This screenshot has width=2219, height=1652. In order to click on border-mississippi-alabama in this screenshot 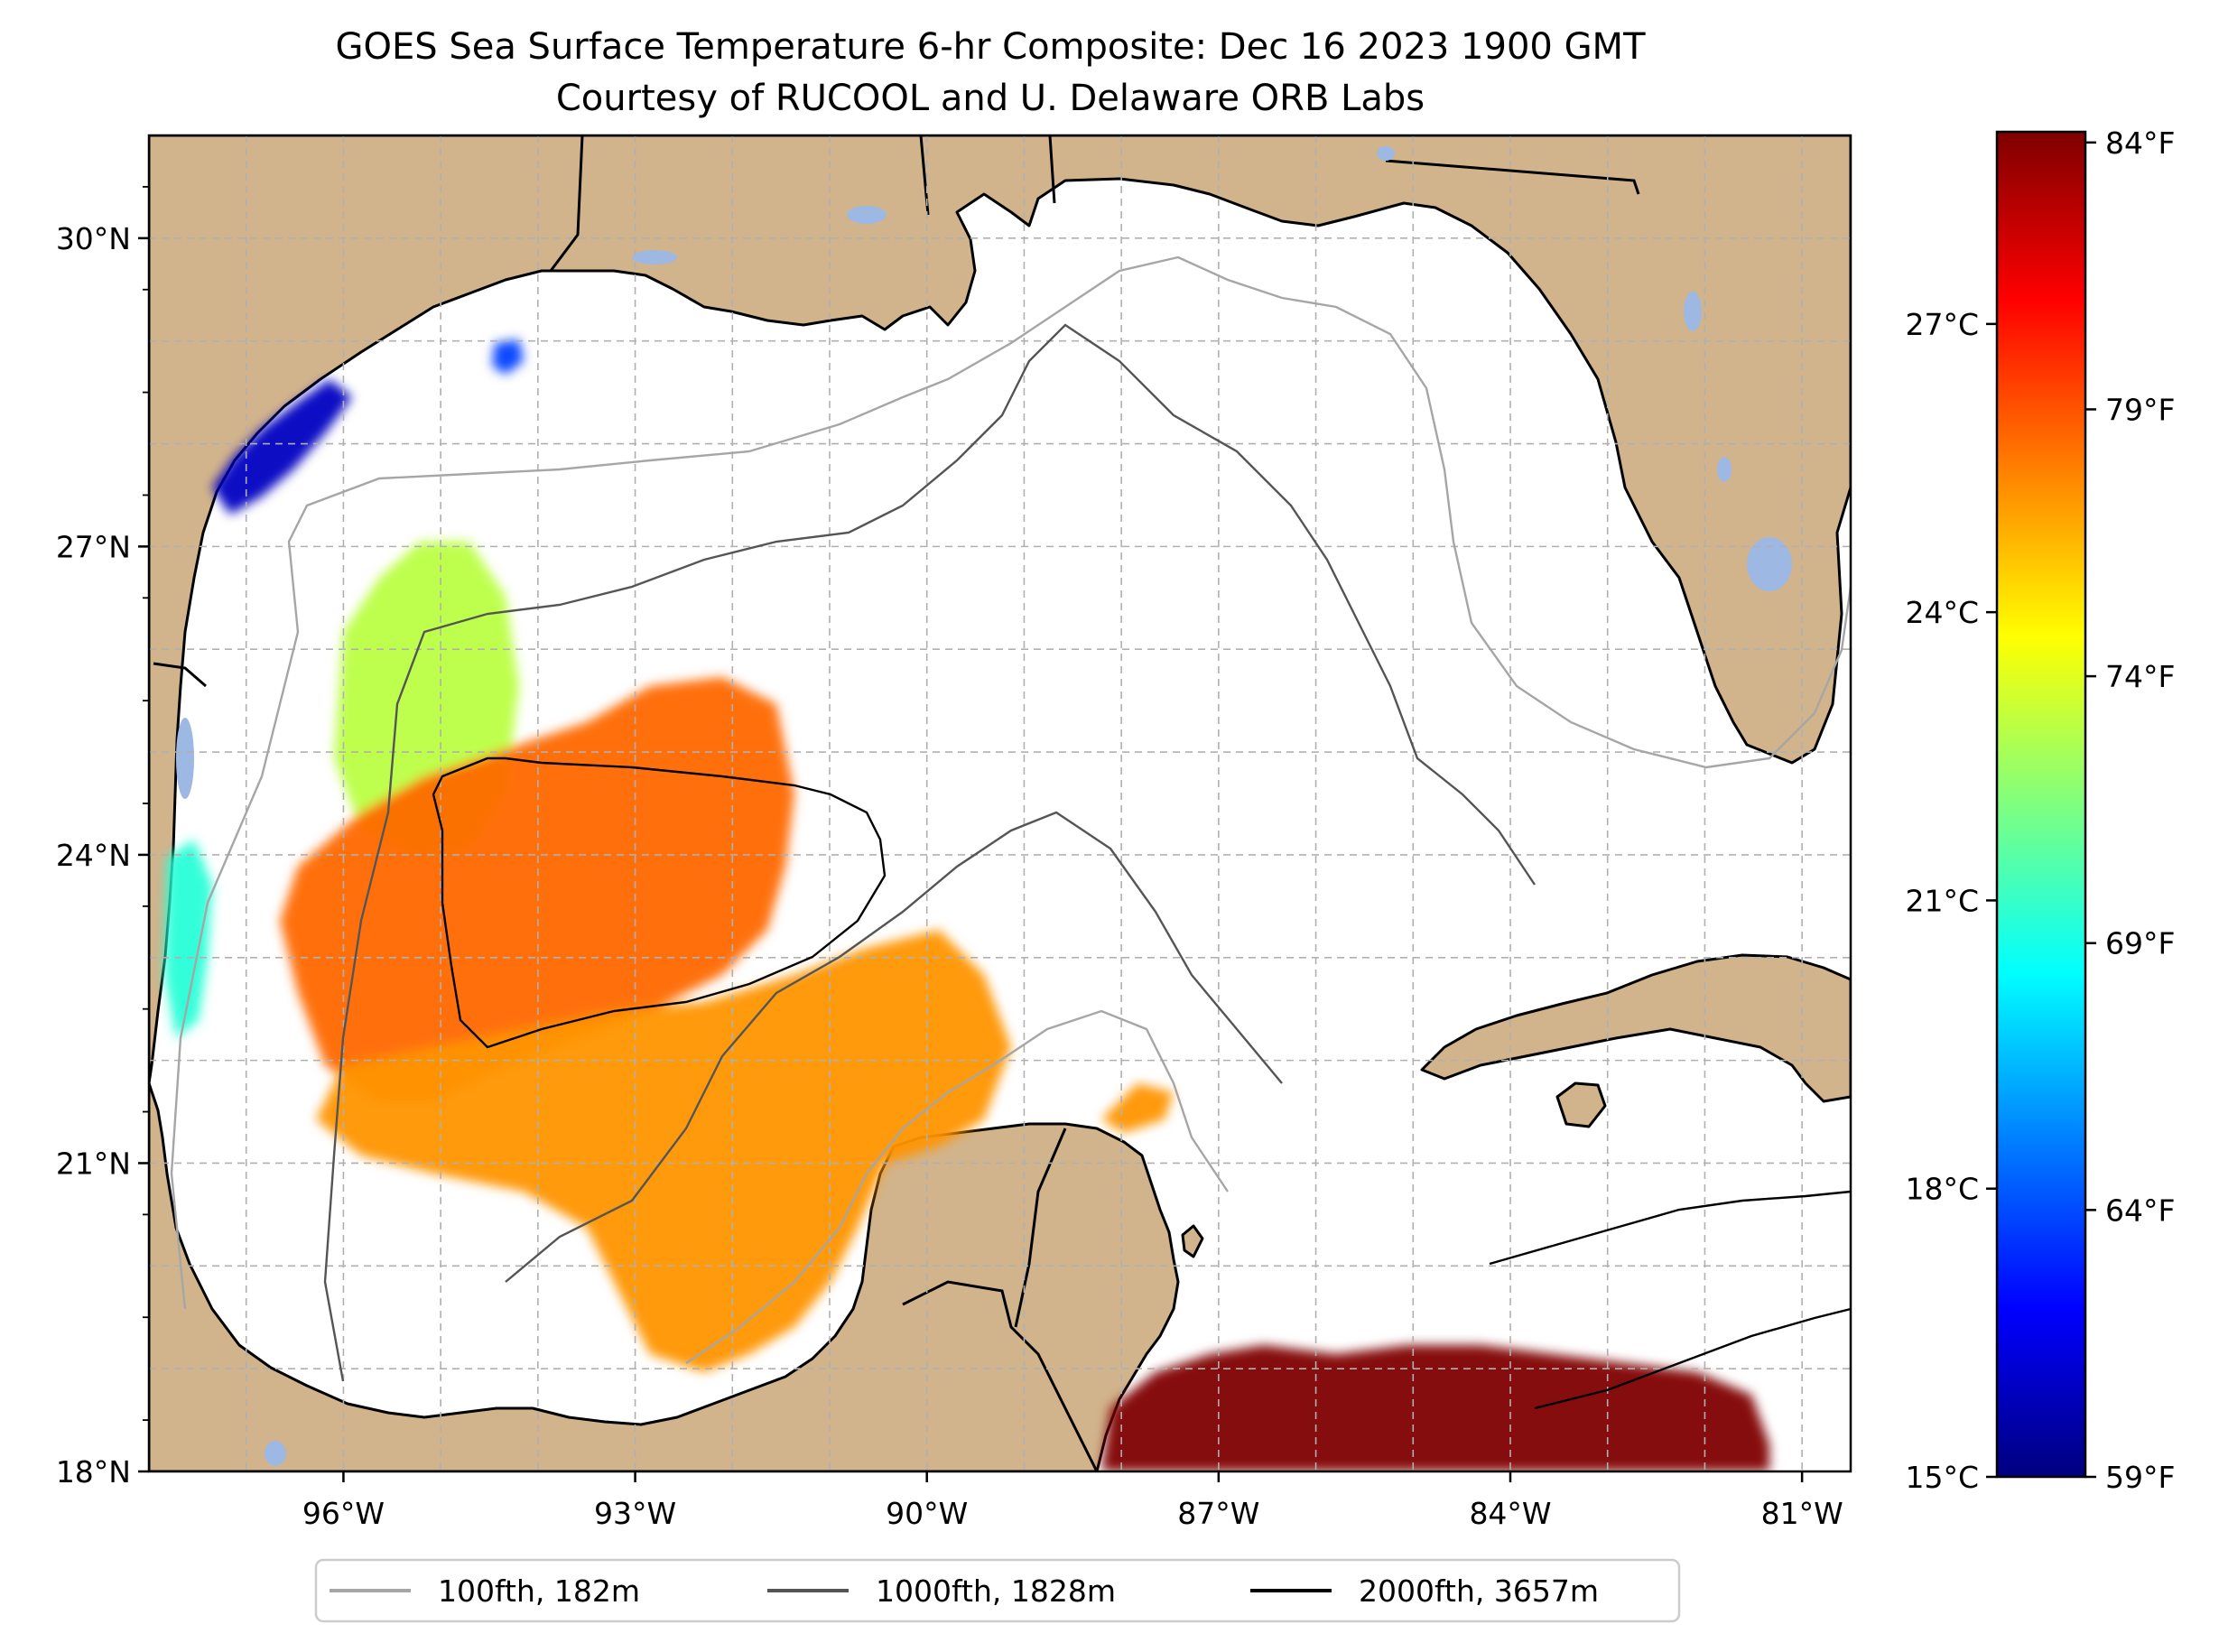, I will do `click(1052, 169)`.